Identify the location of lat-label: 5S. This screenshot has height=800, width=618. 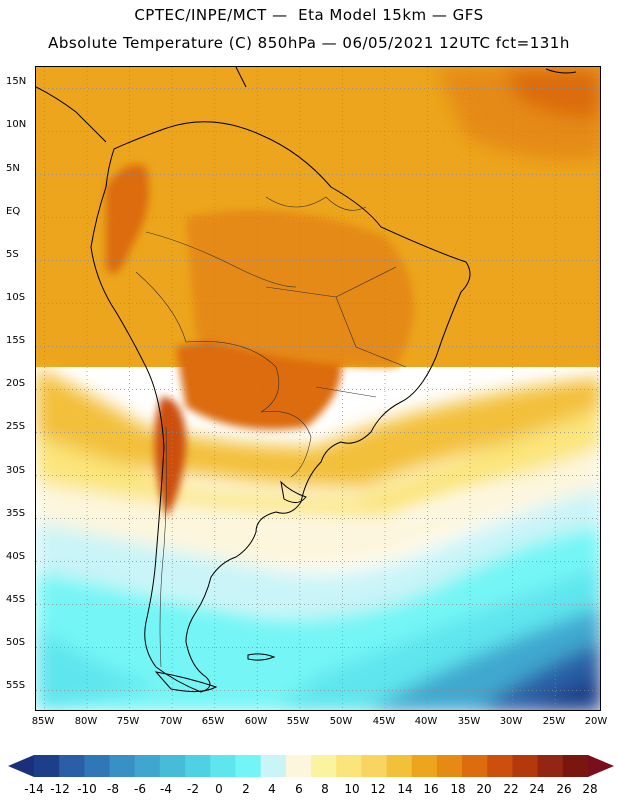
(12, 254).